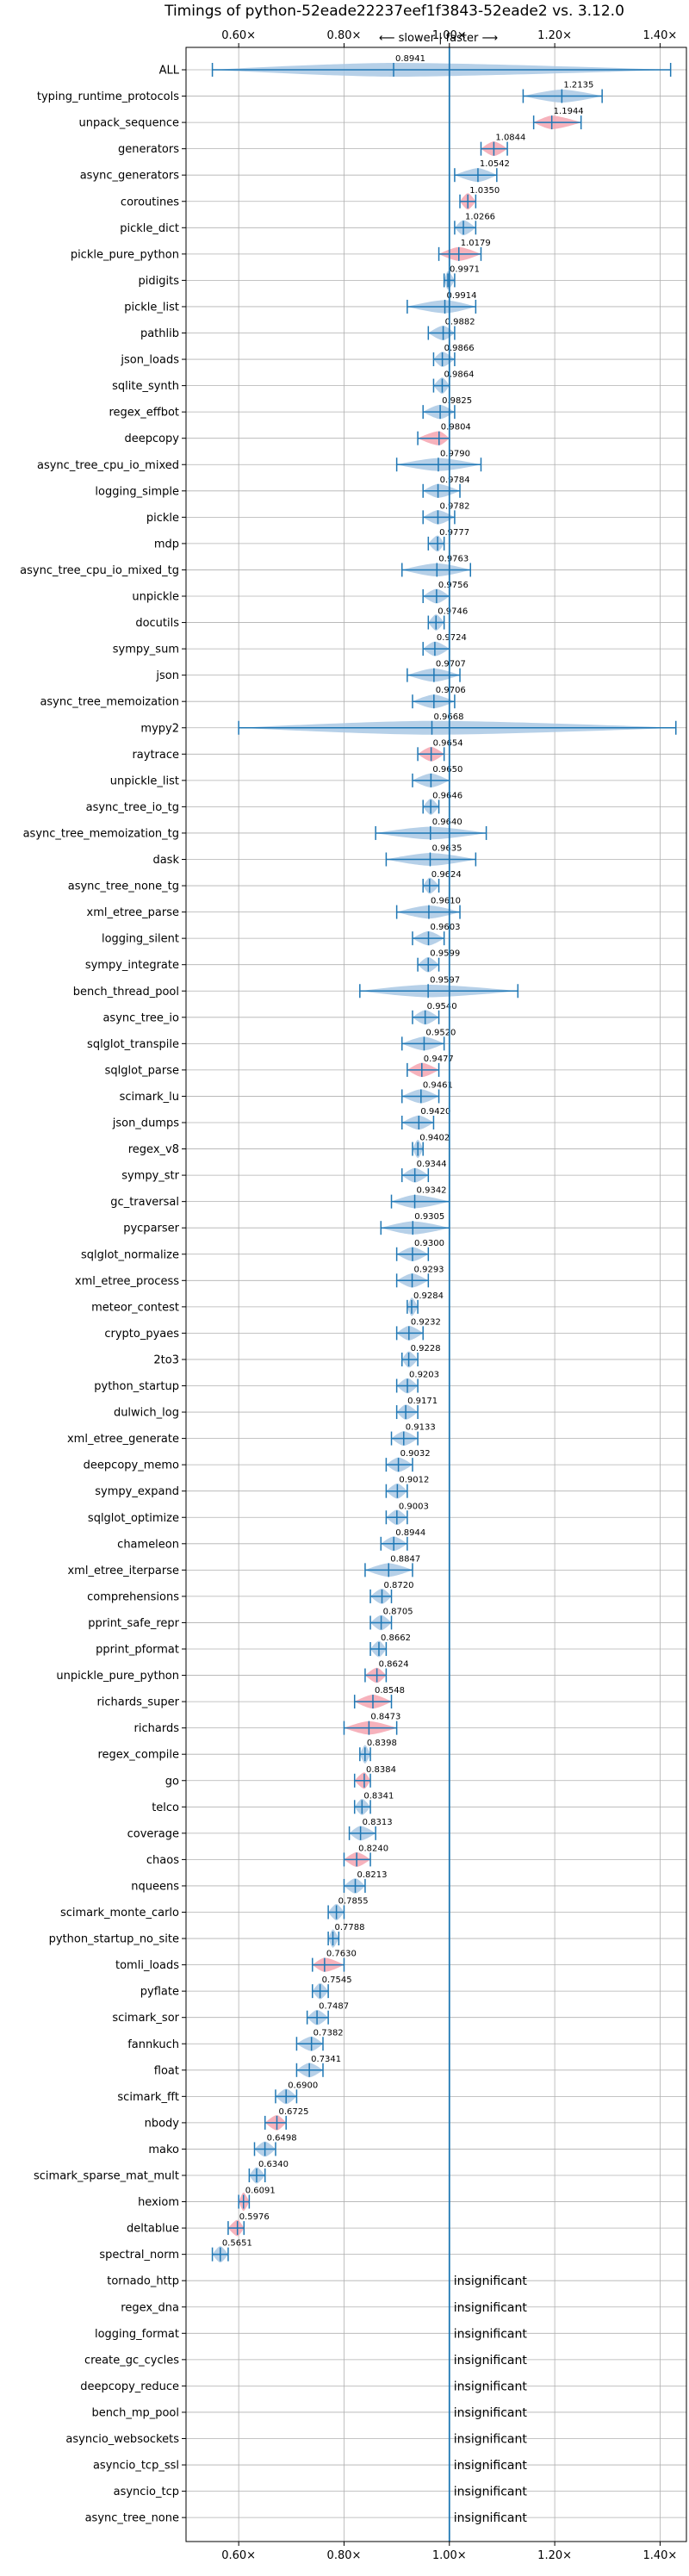  What do you see at coordinates (149, 229) in the screenshot?
I see `category-label: pickle_dict` at bounding box center [149, 229].